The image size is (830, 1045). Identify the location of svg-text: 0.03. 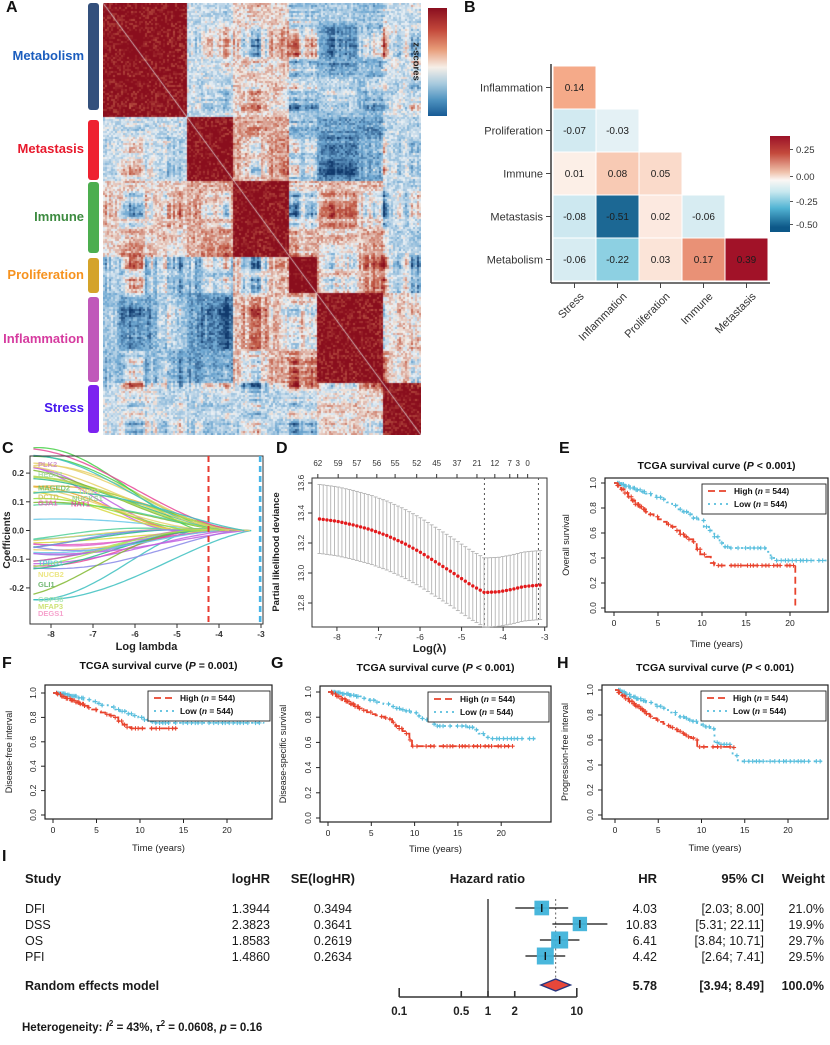
(661, 260).